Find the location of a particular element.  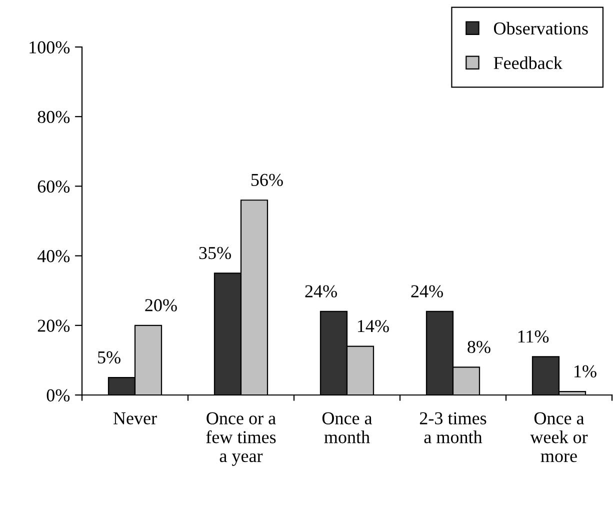

data-label: 11% is located at coordinates (533, 336).